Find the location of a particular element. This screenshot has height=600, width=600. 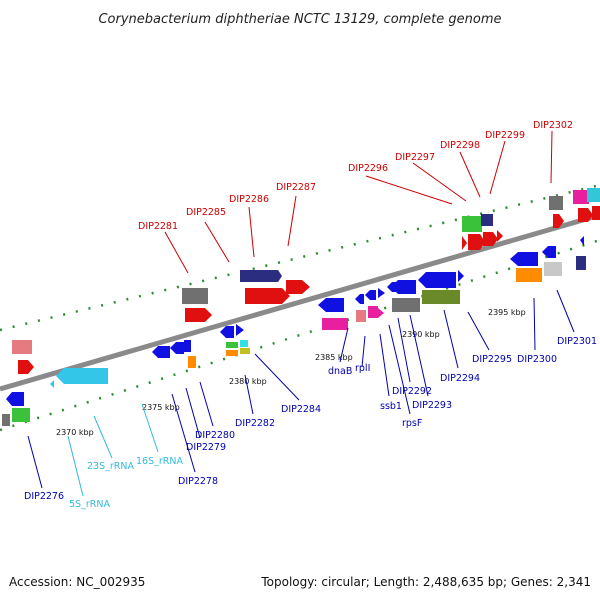

gene-label: DIP2296 is located at coordinates (368, 168).